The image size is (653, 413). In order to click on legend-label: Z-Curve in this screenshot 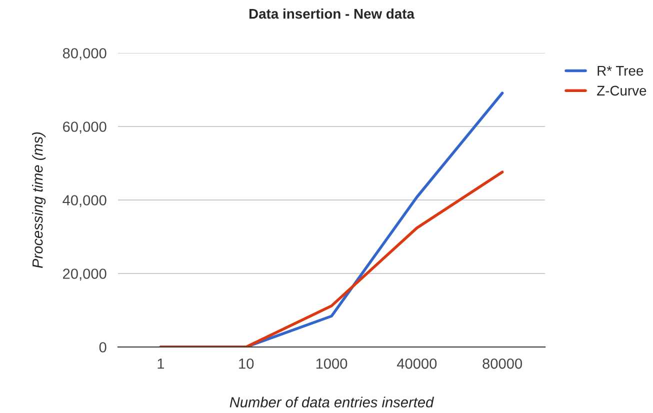, I will do `click(621, 91)`.